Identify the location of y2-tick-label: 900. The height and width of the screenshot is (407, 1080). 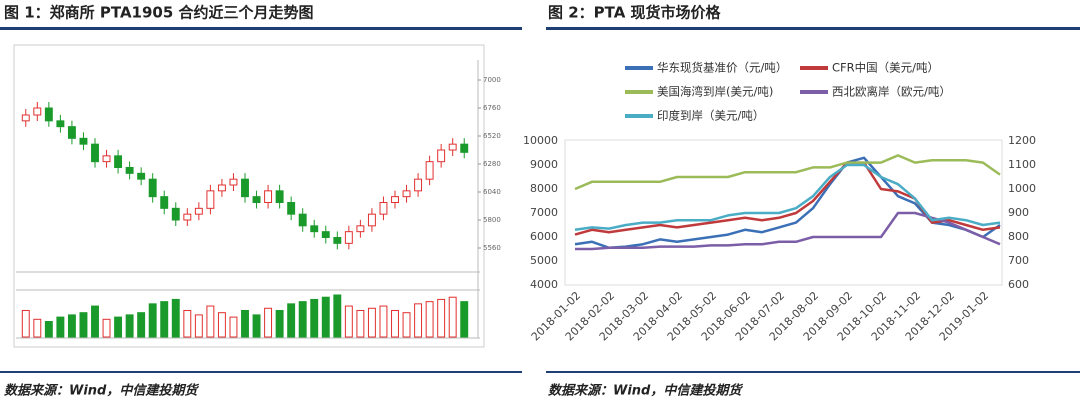
(1018, 212).